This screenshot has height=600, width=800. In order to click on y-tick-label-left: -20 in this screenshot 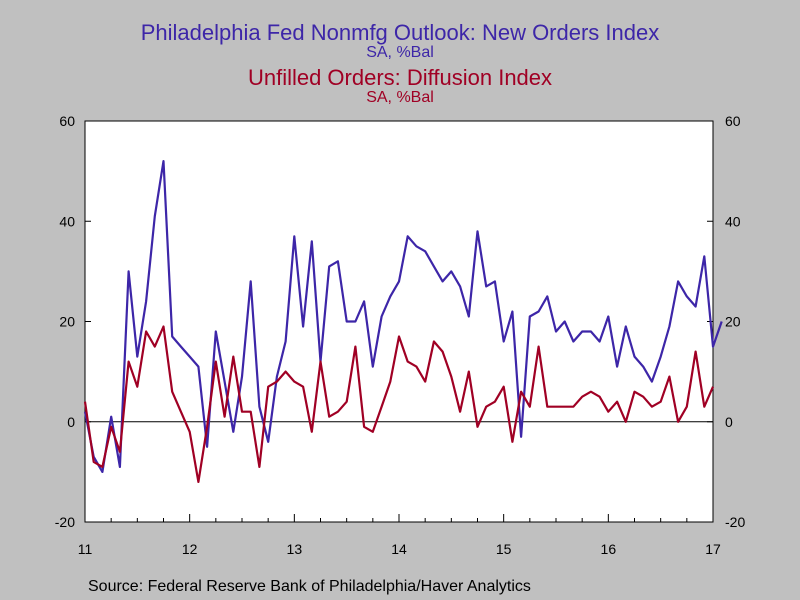, I will do `click(65, 522)`.